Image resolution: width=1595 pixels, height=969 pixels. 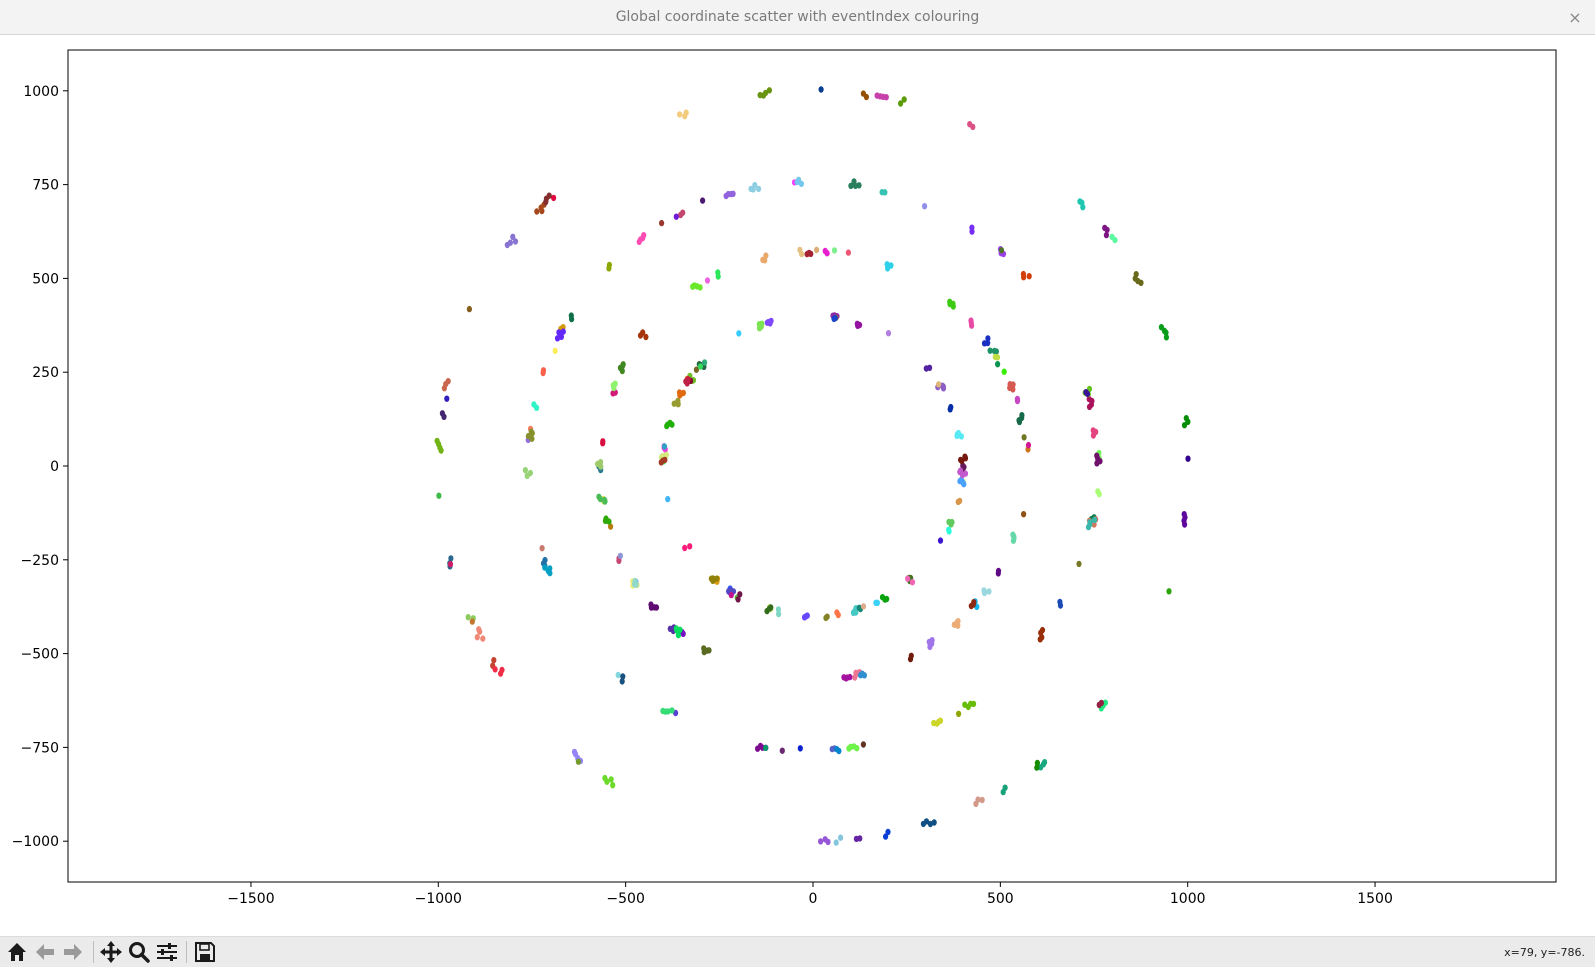 I want to click on y-tick-label: 750, so click(x=45, y=186).